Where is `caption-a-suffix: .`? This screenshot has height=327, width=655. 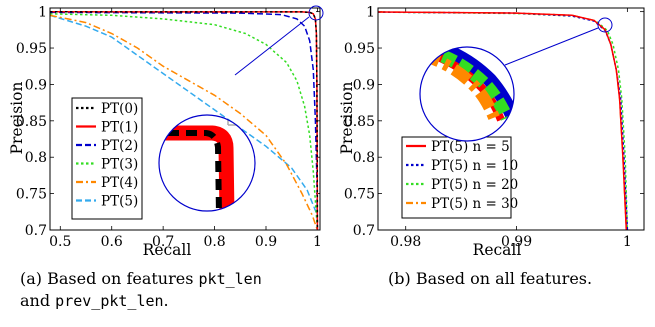 caption-a-suffix: . is located at coordinates (166, 300).